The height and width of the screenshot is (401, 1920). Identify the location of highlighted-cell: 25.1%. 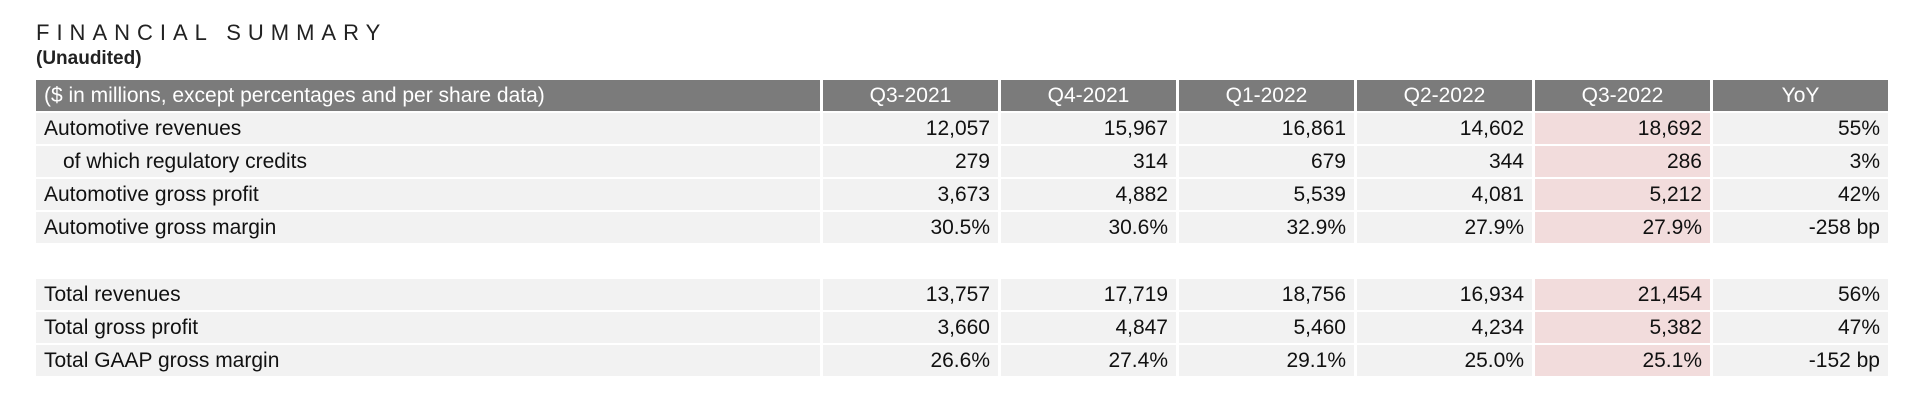
(1622, 360).